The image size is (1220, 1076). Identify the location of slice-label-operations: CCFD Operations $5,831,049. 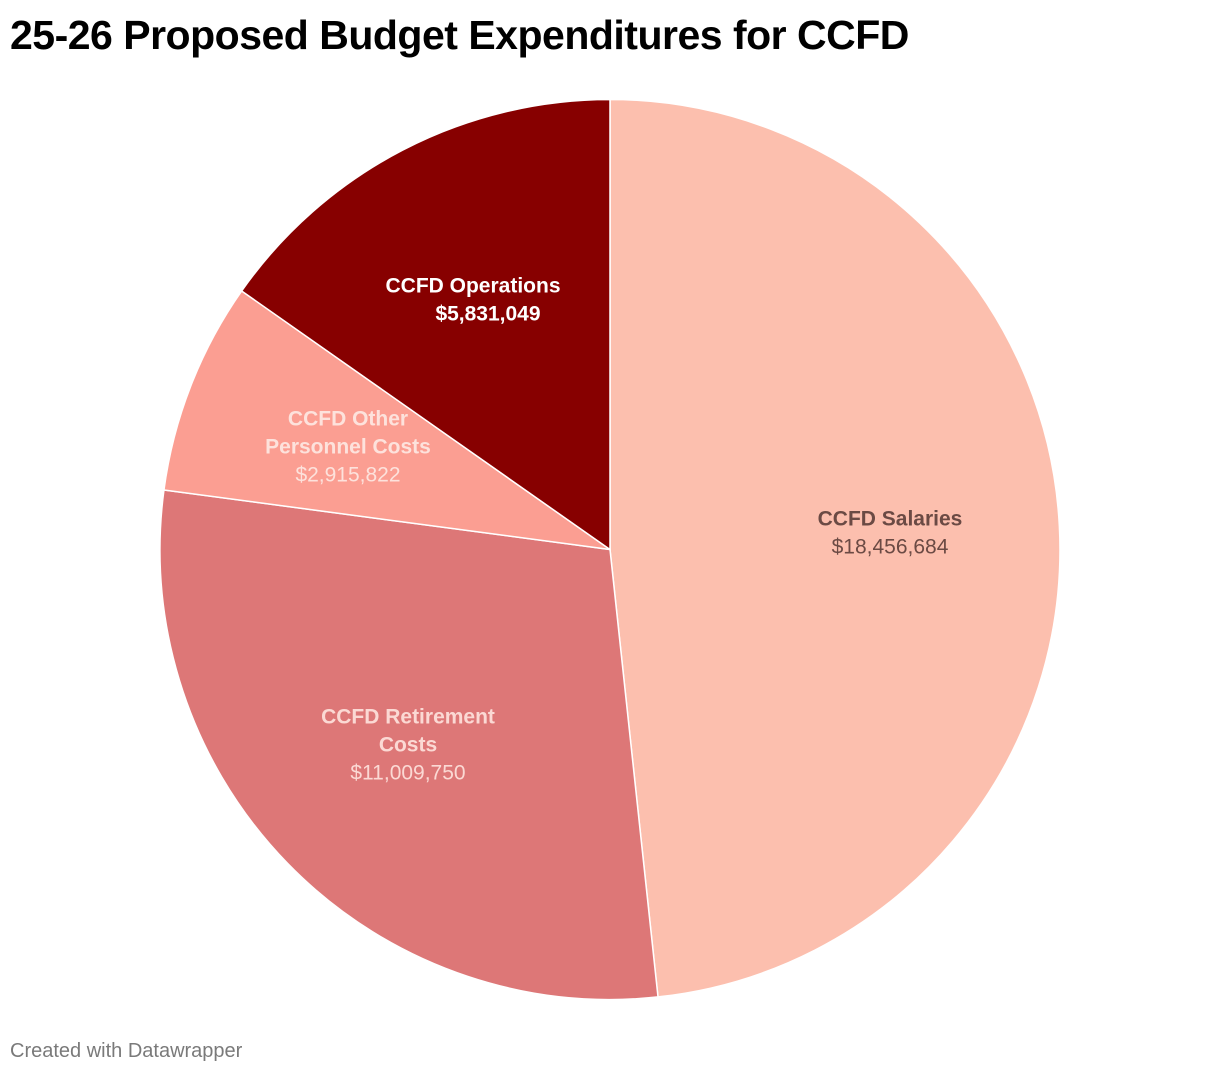
(472, 300).